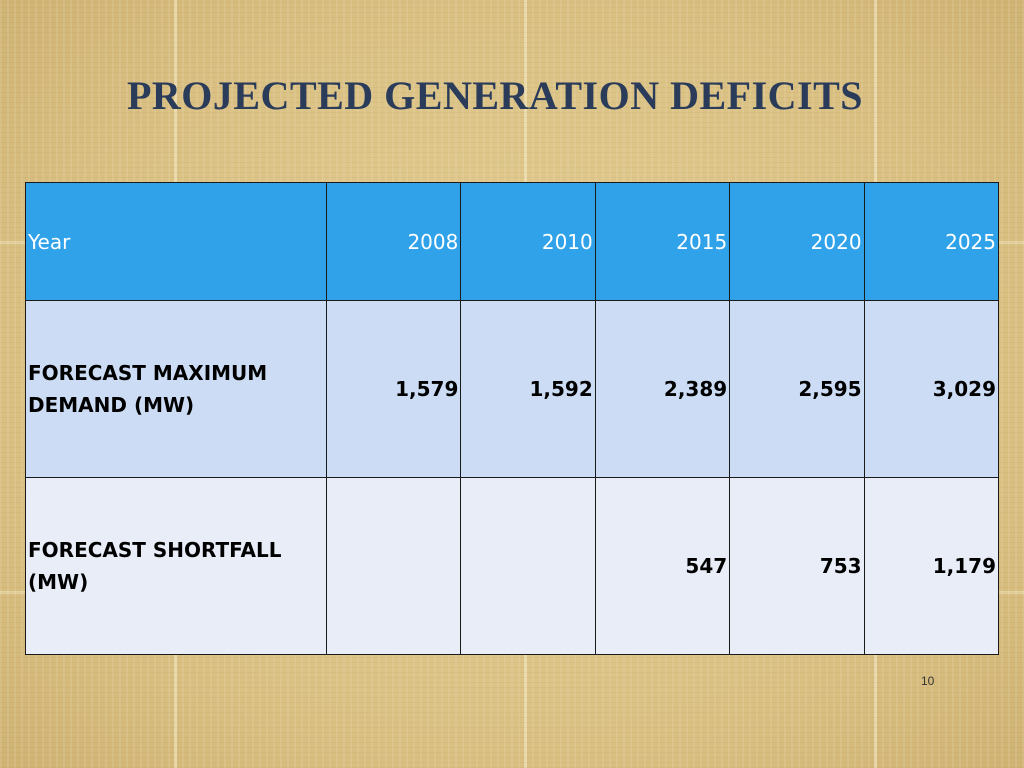  Describe the element at coordinates (662, 241) in the screenshot. I see `header-year-cell: 2015` at that location.